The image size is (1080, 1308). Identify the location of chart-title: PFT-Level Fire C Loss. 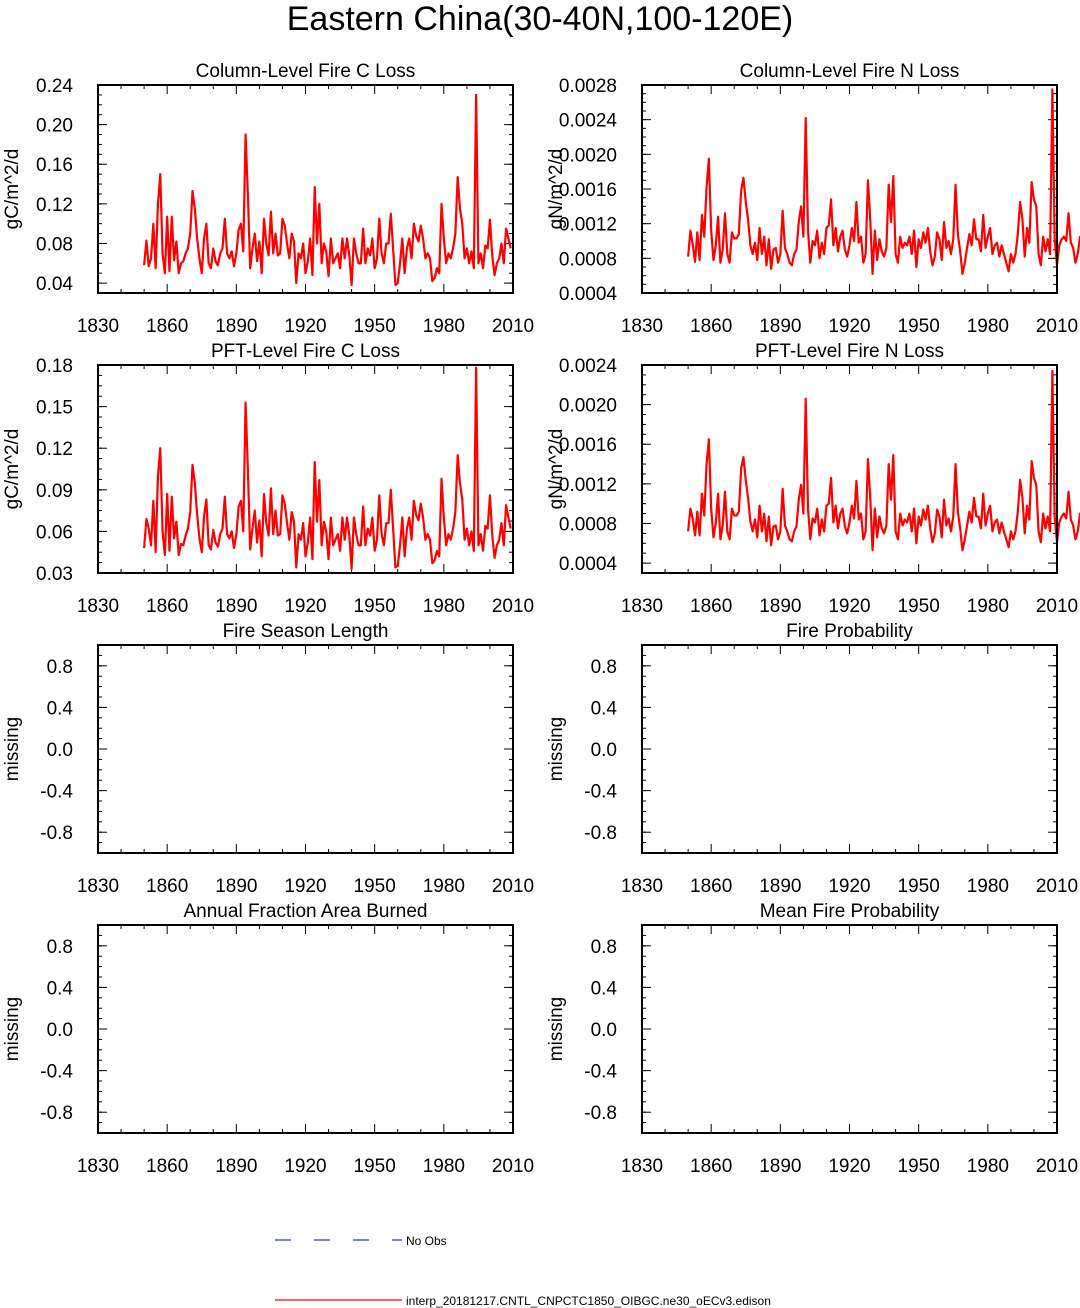
(305, 351).